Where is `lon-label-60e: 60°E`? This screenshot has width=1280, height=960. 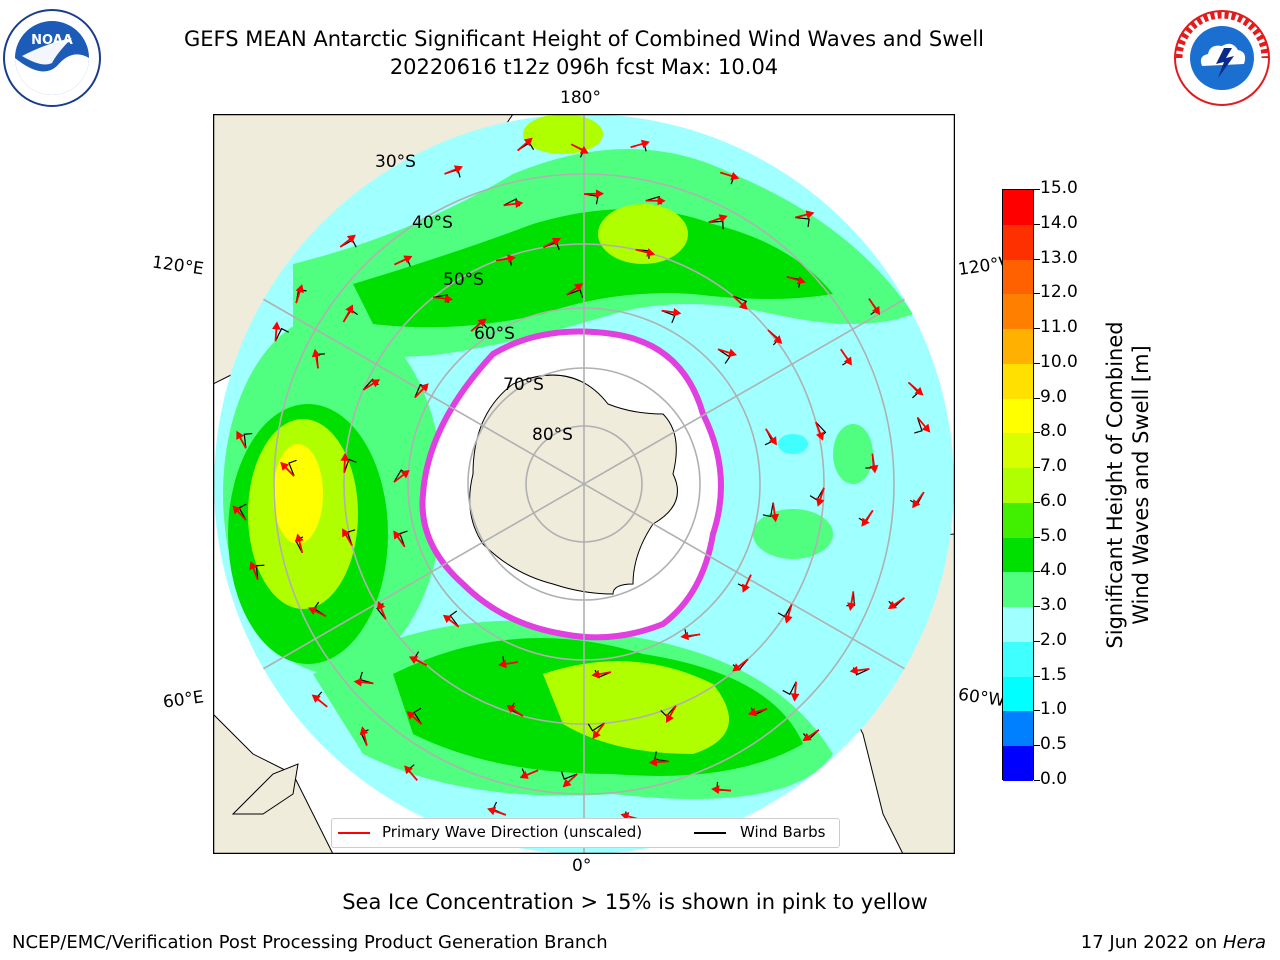
lon-label-60e: 60°E is located at coordinates (183, 700).